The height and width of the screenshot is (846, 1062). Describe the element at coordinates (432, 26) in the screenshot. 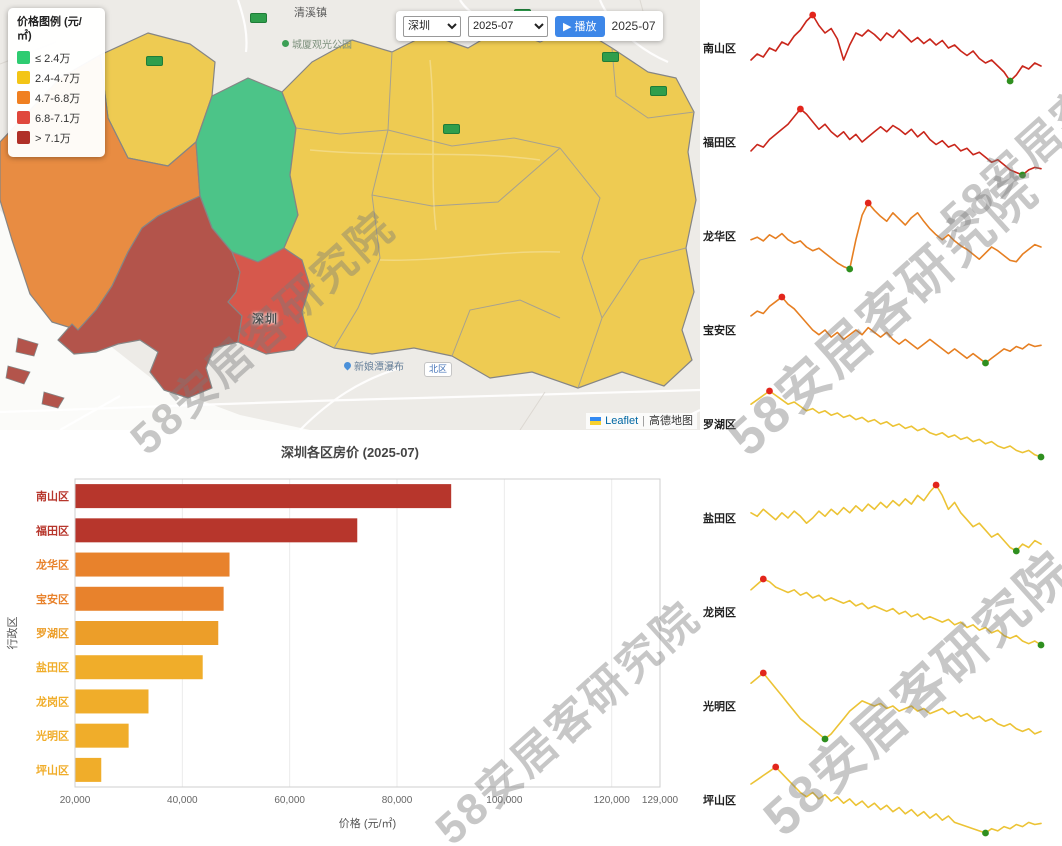

I see `city-select: 深圳` at that location.